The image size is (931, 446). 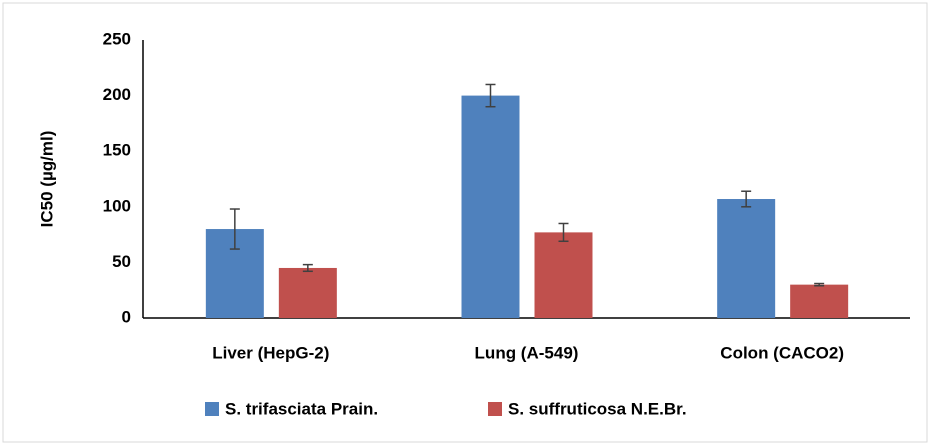 What do you see at coordinates (301, 408) in the screenshot?
I see `legend-label: S. trifasciata Prain.` at bounding box center [301, 408].